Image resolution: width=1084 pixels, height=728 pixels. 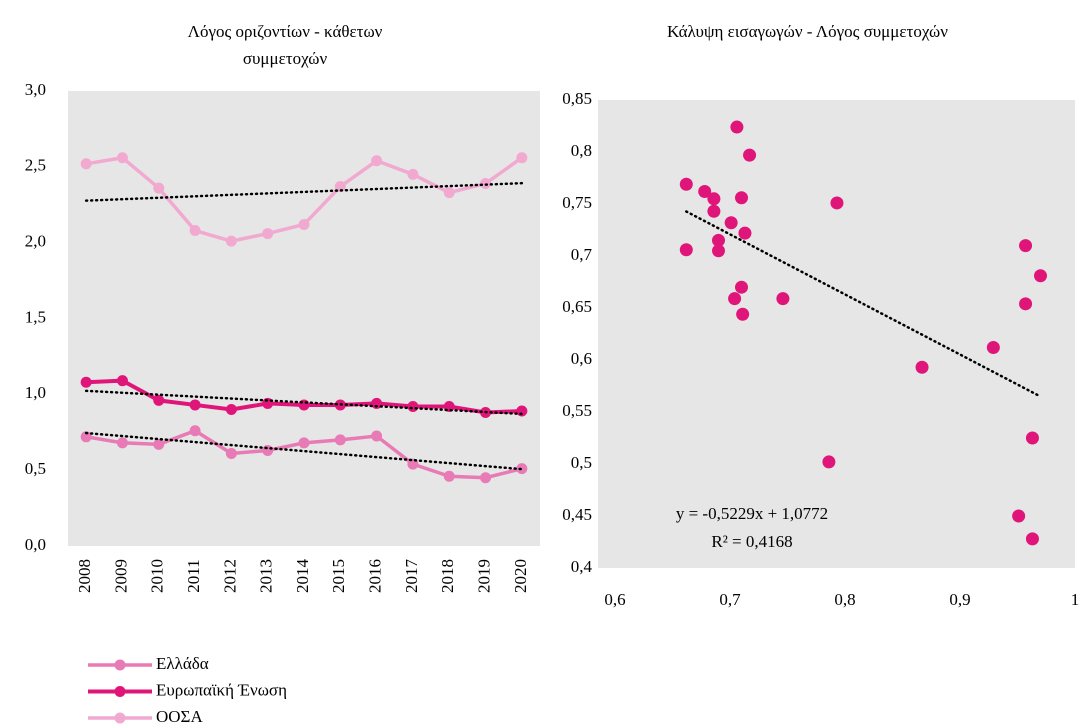 What do you see at coordinates (807, 31) in the screenshot?
I see `chart-title: Κάλυψη εισαγωγών - Λόγος συμμετοχών` at bounding box center [807, 31].